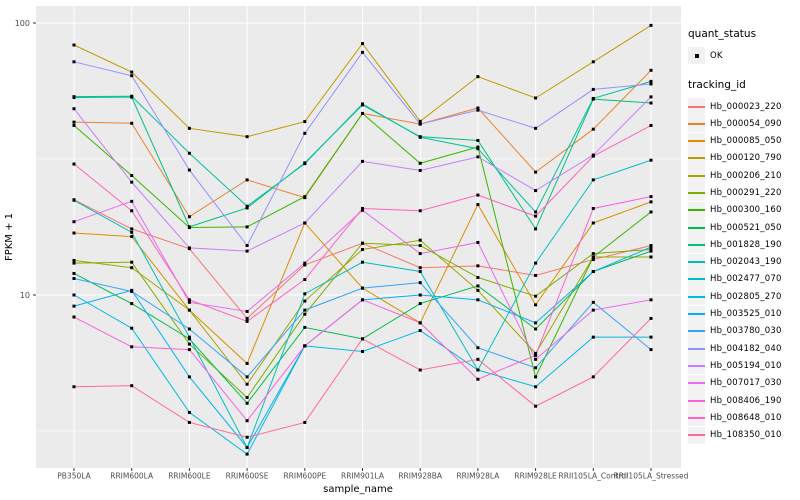  Describe the element at coordinates (746, 192) in the screenshot. I see `legend-item-label: Hb_000291_220` at that location.